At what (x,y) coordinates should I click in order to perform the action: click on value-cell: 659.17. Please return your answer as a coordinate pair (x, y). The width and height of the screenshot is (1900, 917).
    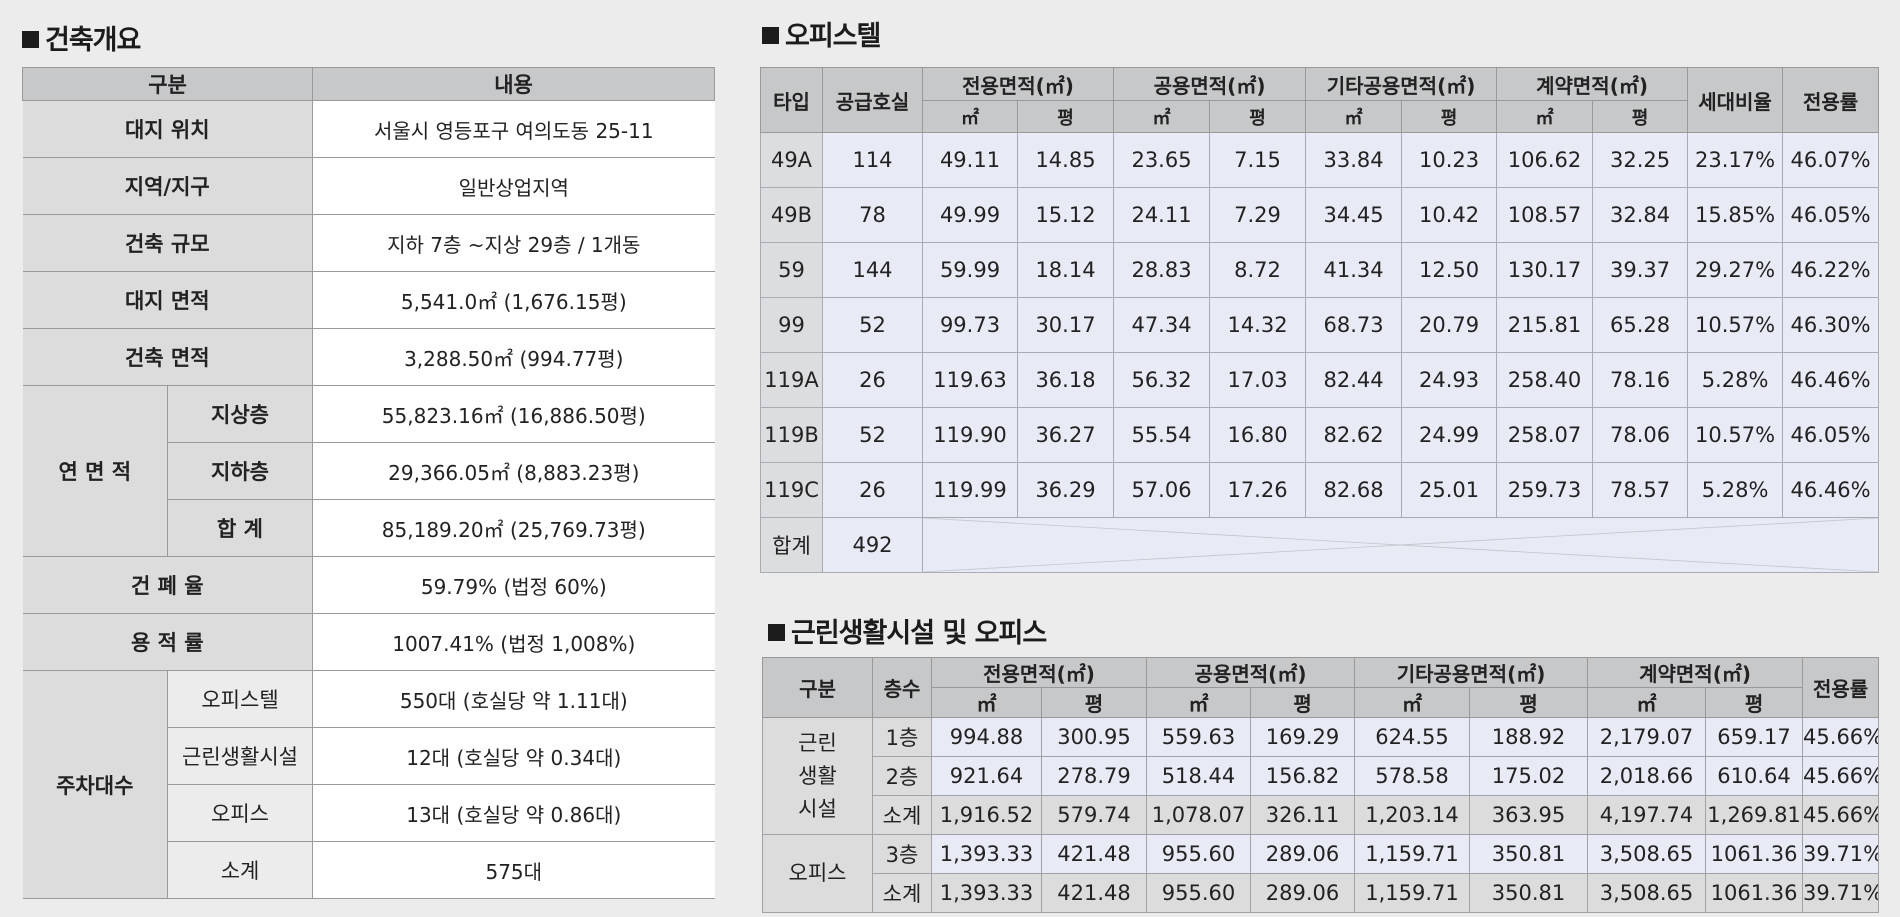
    Looking at the image, I should click on (1754, 737).